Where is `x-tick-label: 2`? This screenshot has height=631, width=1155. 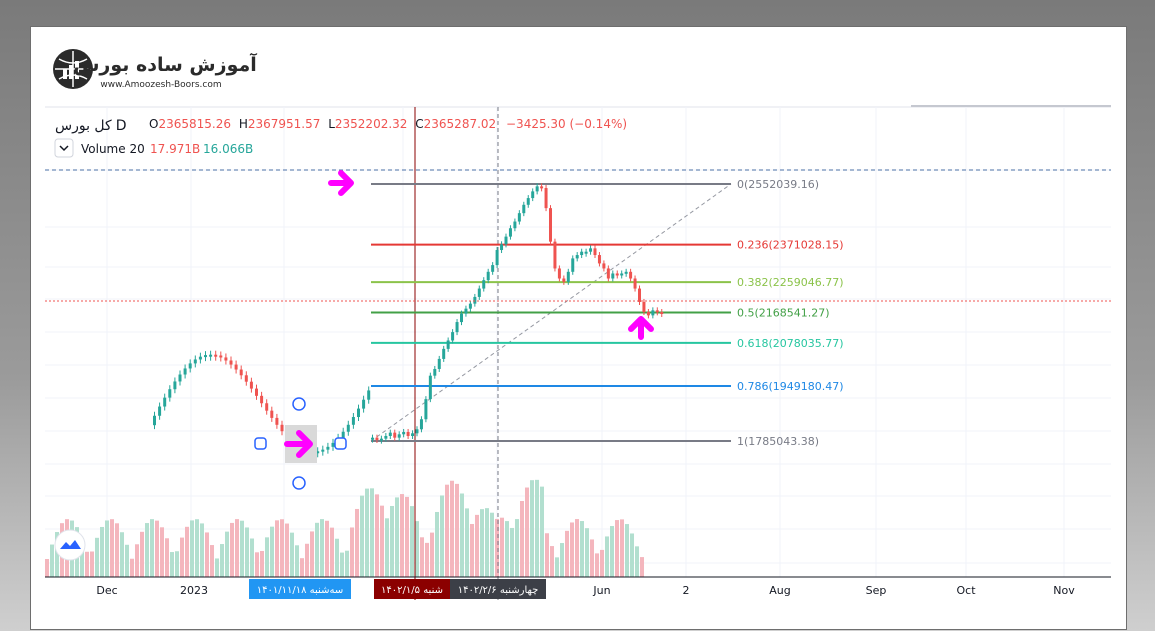
x-tick-label: 2 is located at coordinates (686, 590).